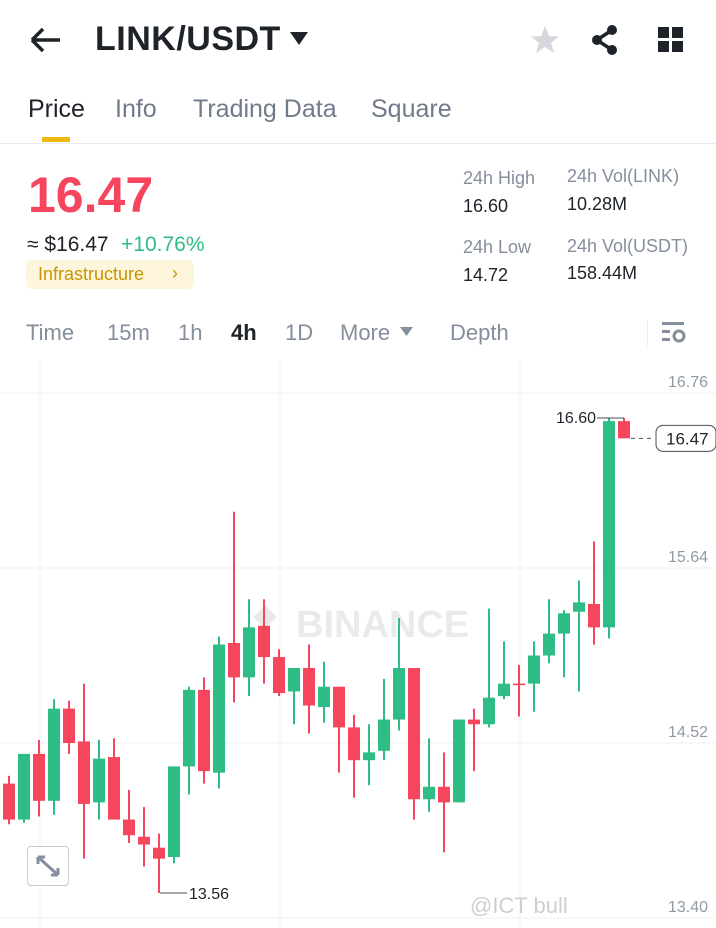 Image resolution: width=716 pixels, height=928 pixels. What do you see at coordinates (56, 139) in the screenshot?
I see `active-tab-indicator` at bounding box center [56, 139].